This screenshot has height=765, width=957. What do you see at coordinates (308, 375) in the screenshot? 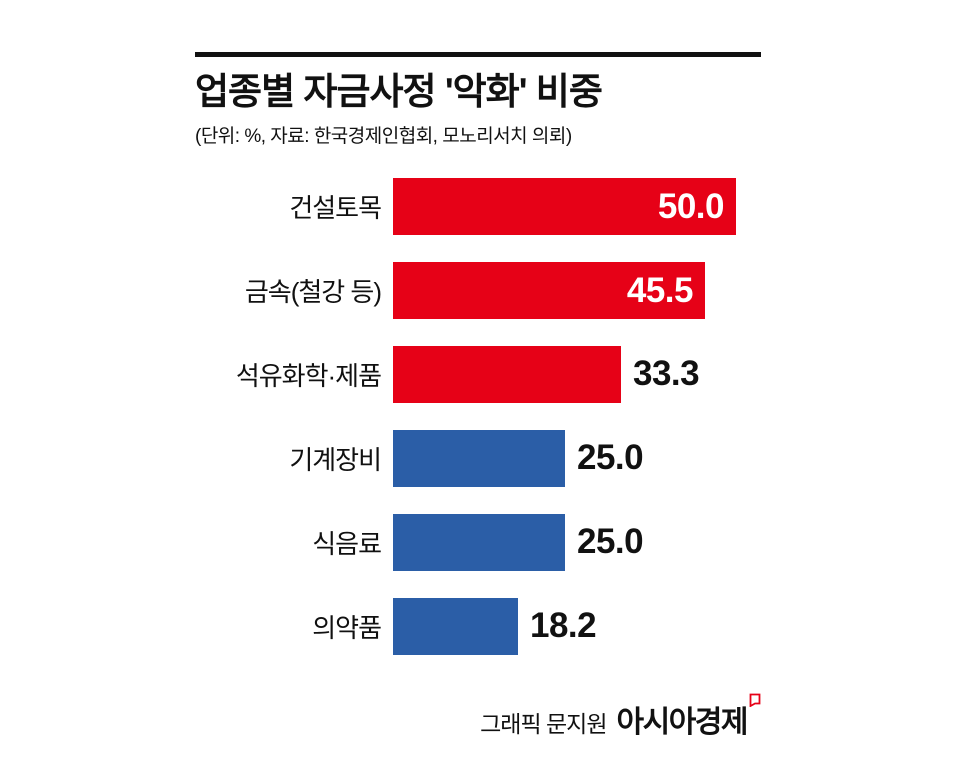
I see `category-label: 석유화학·제품` at bounding box center [308, 375].